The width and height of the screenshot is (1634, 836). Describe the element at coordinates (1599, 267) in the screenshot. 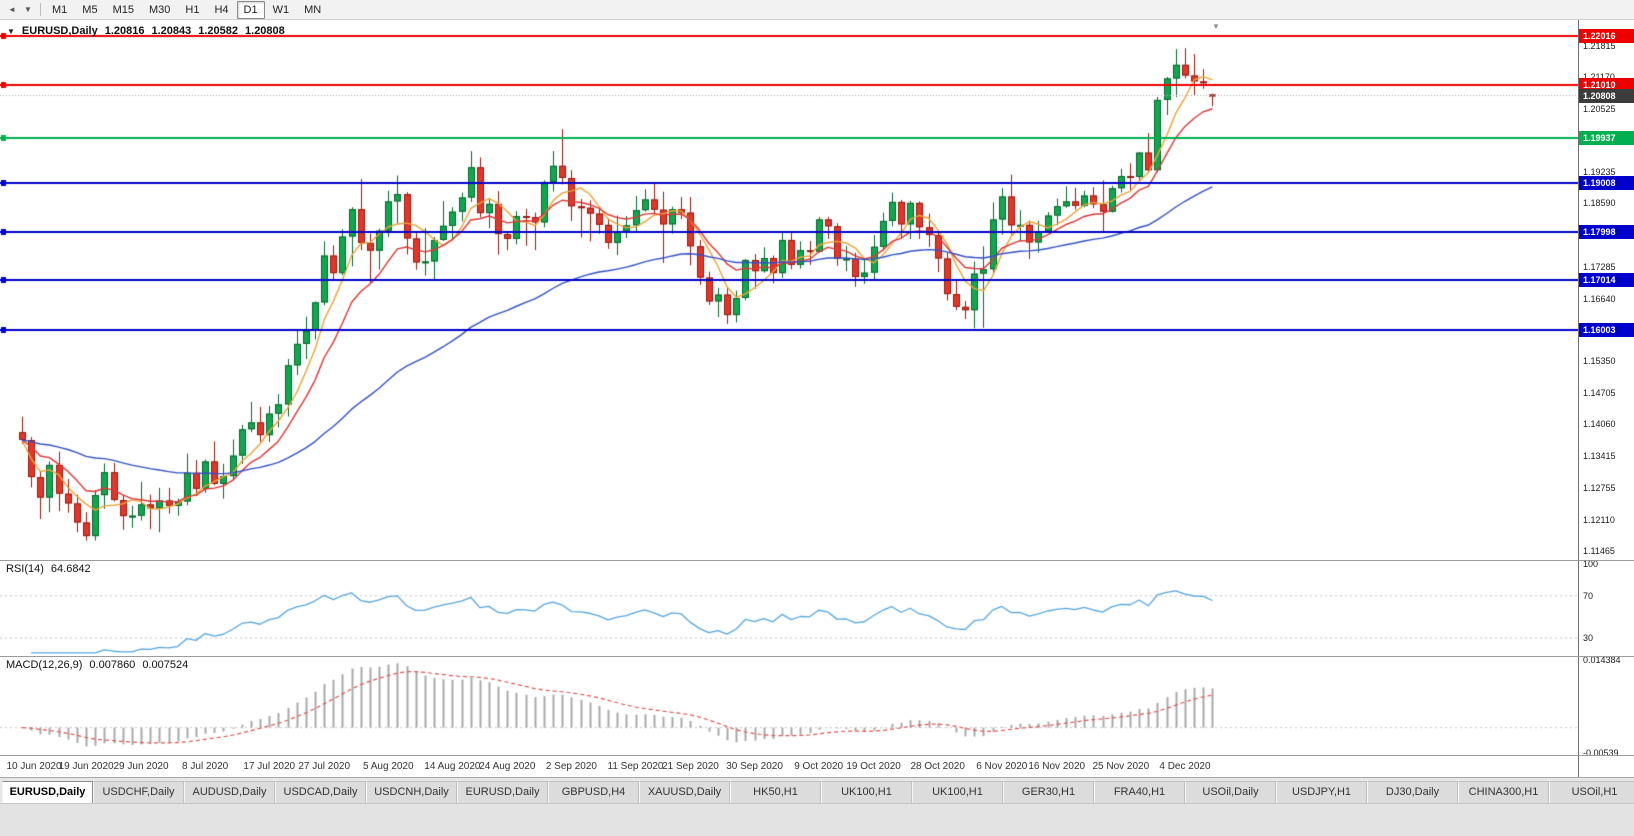

I see `price-axis-tick: 1.17285` at that location.